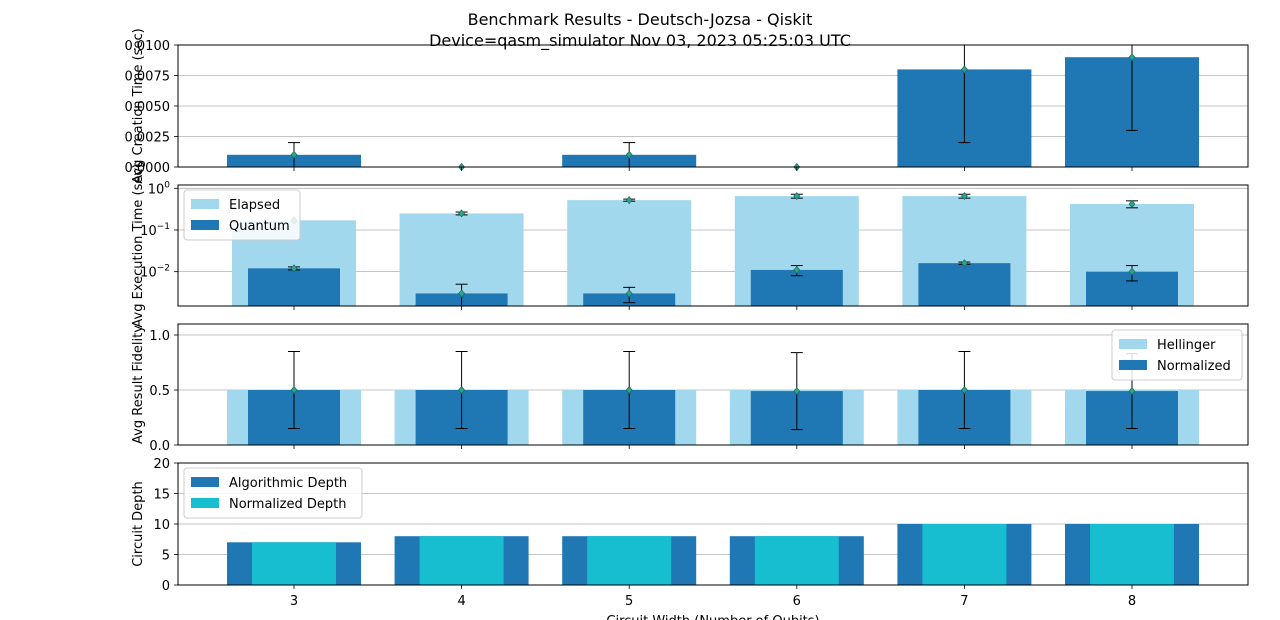 This screenshot has height=620, width=1280. What do you see at coordinates (273, 493) in the screenshot?
I see `legend-box` at bounding box center [273, 493].